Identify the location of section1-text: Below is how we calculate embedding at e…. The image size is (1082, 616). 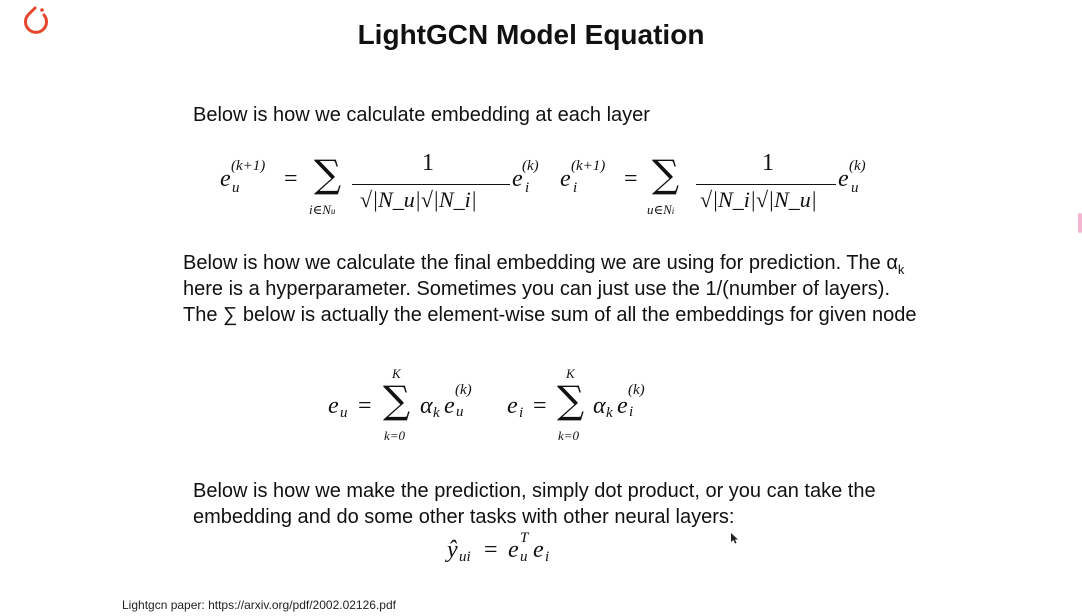
(421, 115).